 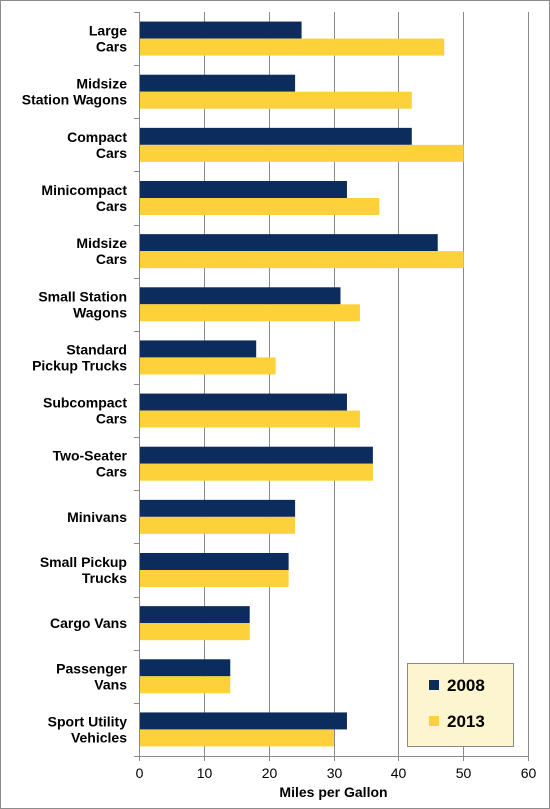 I want to click on tick-labels: 0 10 20 30 40 50 60, so click(x=336, y=773).